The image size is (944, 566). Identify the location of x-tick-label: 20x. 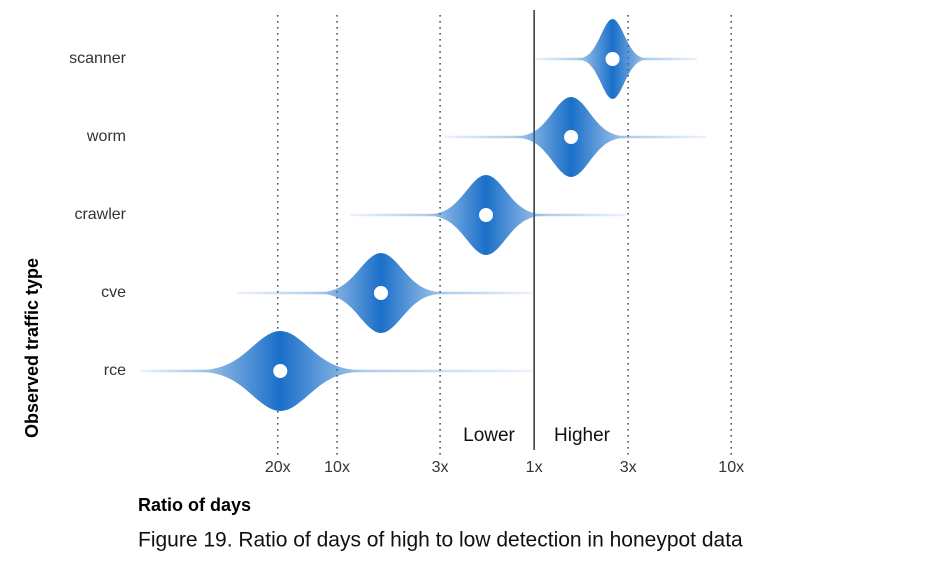
(278, 467).